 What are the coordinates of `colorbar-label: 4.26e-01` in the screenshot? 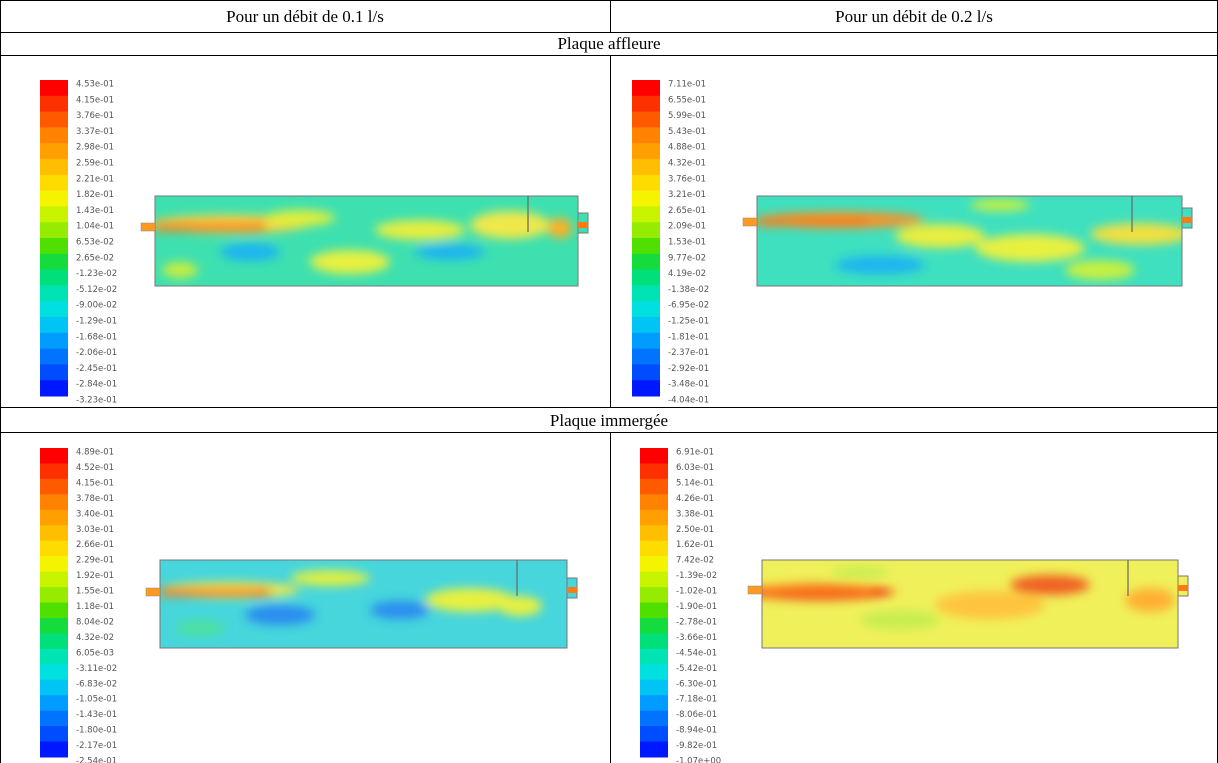 It's located at (695, 499).